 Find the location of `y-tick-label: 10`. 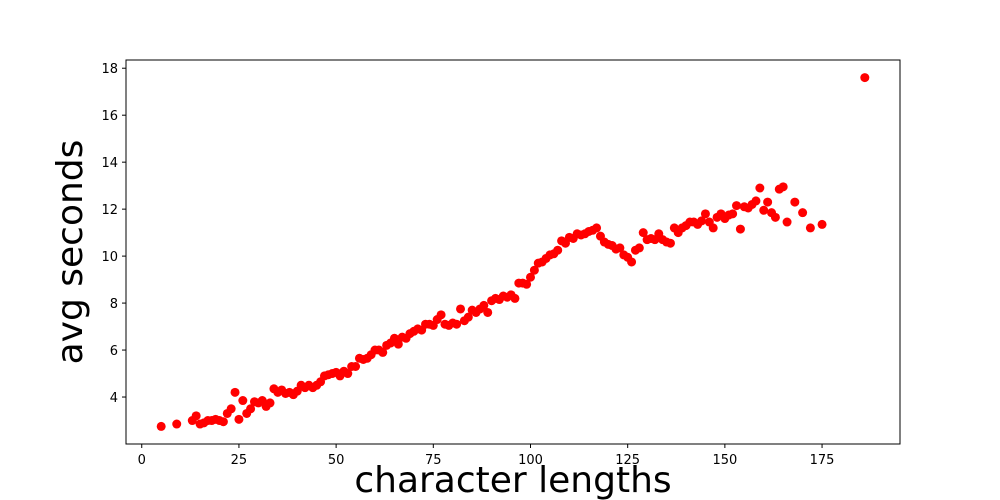

y-tick-label: 10 is located at coordinates (109, 257).